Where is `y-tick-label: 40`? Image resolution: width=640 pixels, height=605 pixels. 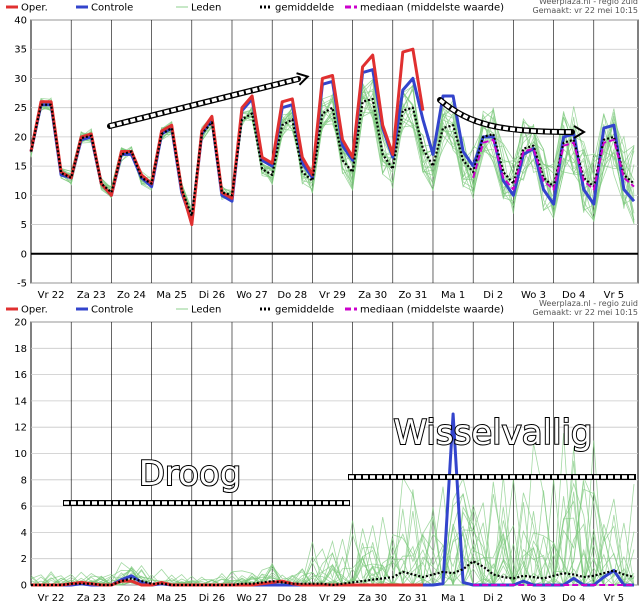 y-tick-label: 40 is located at coordinates (20, 21).